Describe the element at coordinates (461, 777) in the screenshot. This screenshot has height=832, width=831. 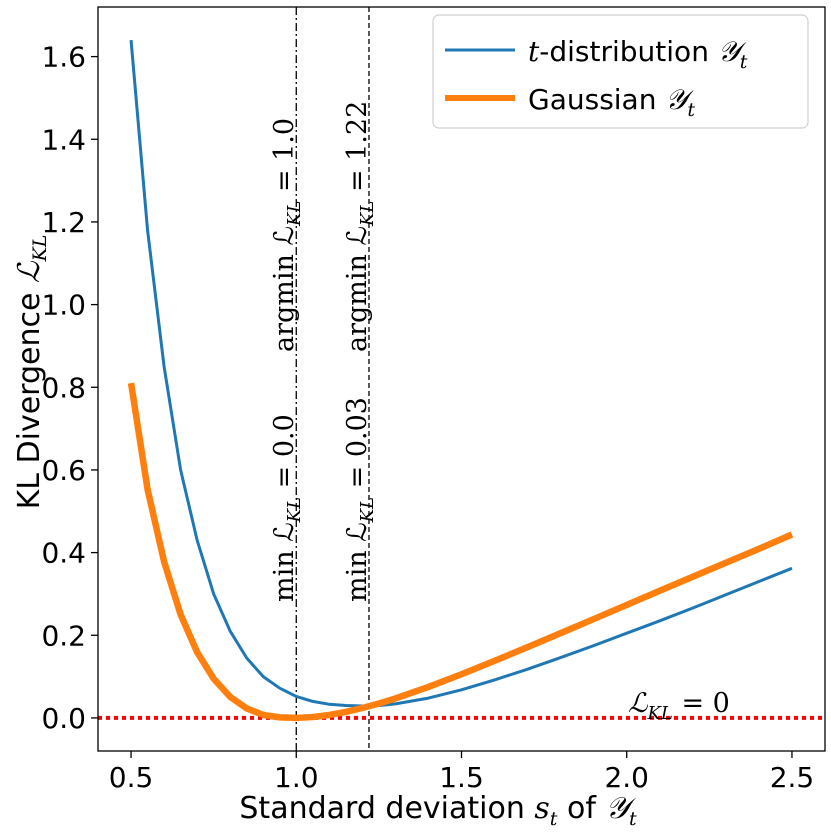
I see `x-tick-label: 1.5` at that location.